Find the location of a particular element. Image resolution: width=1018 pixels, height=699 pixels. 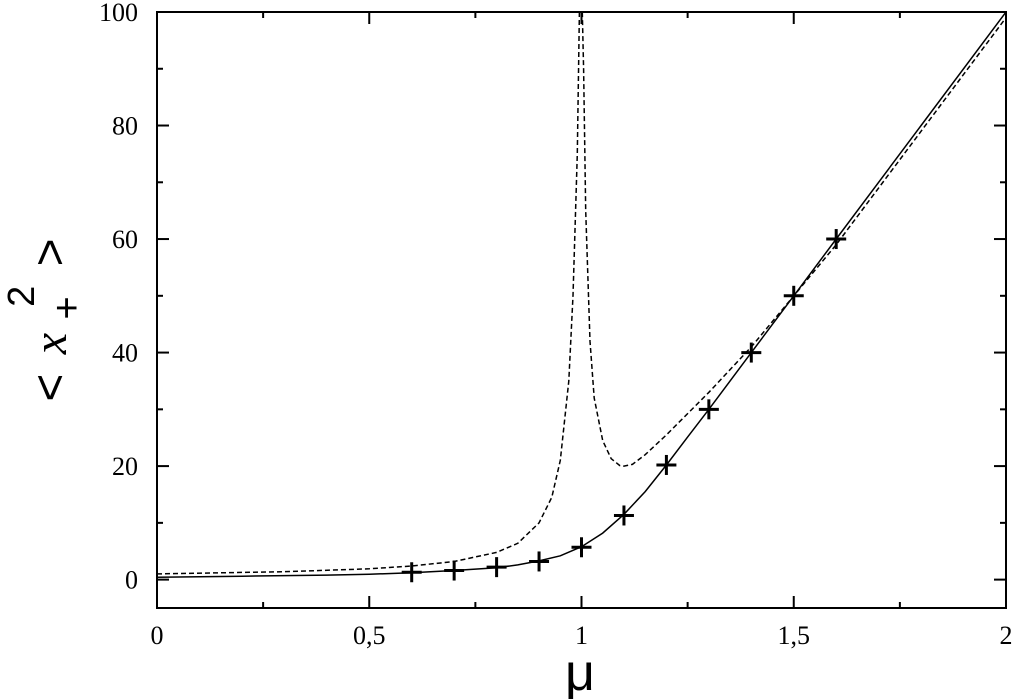

x-tick-label: 1,5 is located at coordinates (794, 635).